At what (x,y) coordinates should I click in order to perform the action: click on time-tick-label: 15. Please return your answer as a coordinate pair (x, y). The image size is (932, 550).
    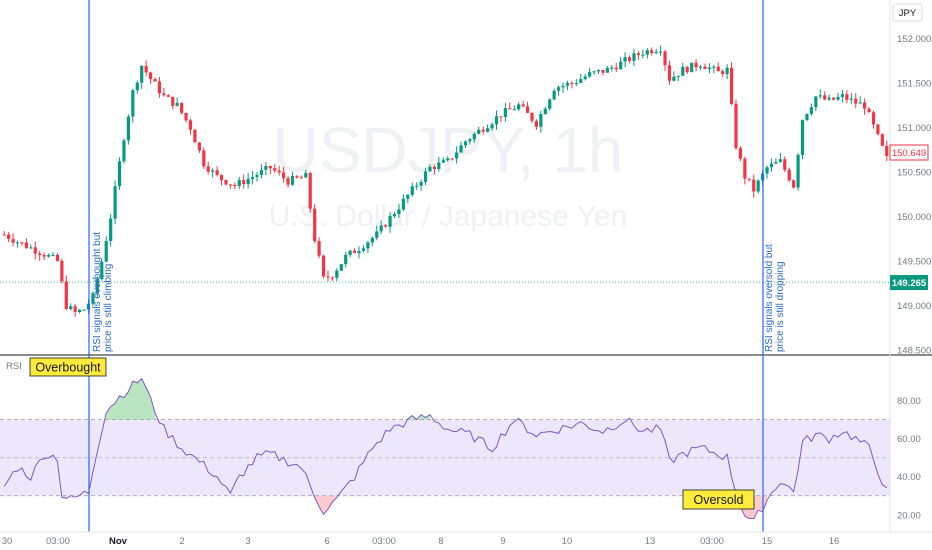
    Looking at the image, I should click on (767, 541).